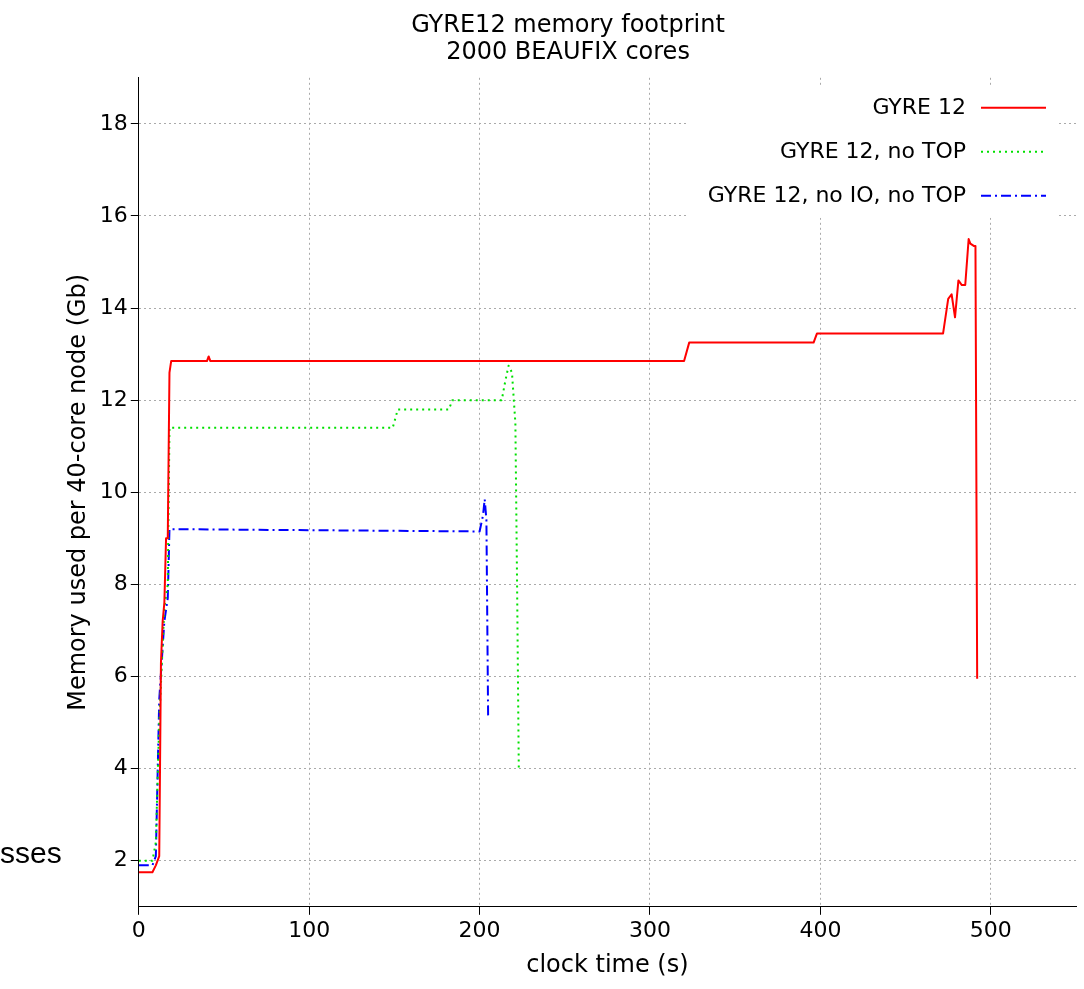 Image resolution: width=1084 pixels, height=989 pixels. Describe the element at coordinates (120, 859) in the screenshot. I see `y-tick-label: 2` at that location.